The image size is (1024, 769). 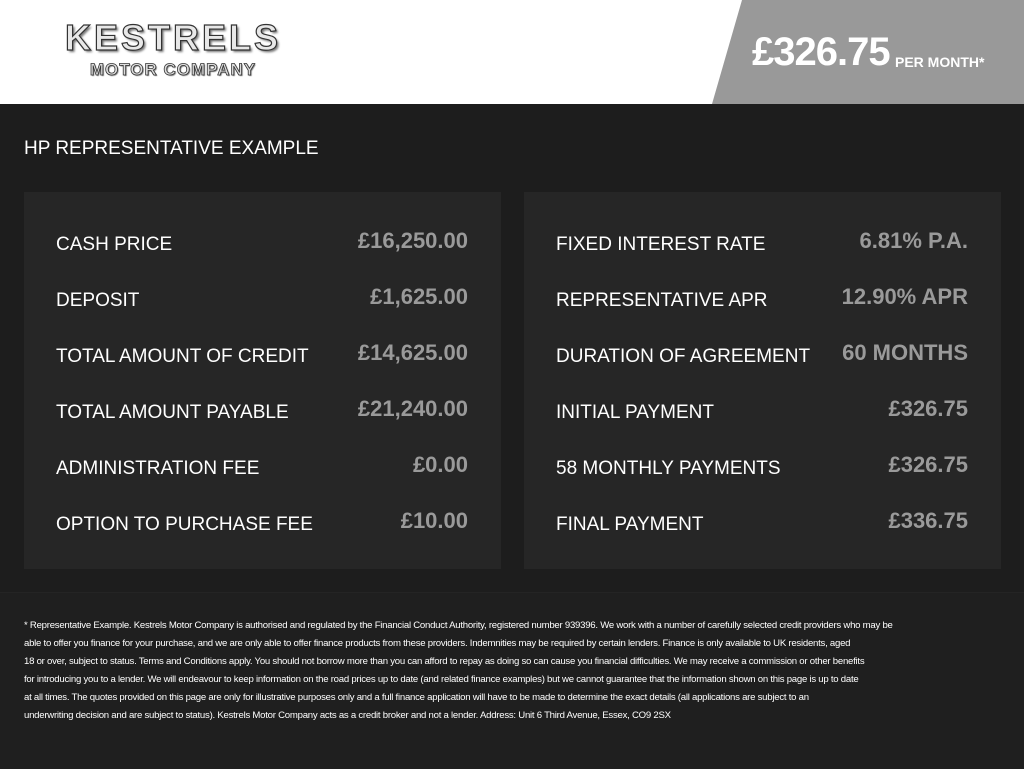 What do you see at coordinates (913, 240) in the screenshot?
I see `row-value: 6.81% P.A.` at bounding box center [913, 240].